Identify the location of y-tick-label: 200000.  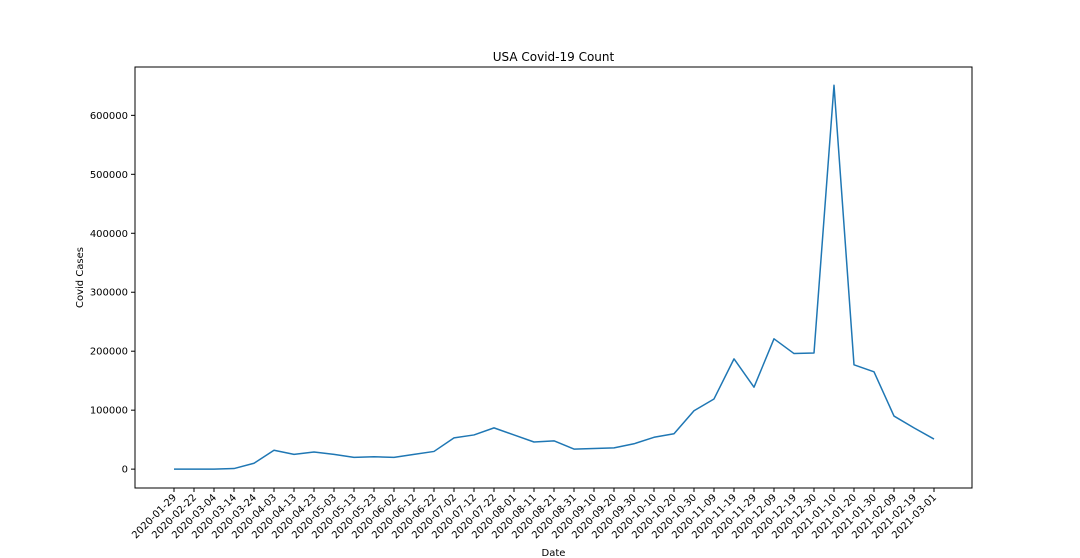
(109, 352).